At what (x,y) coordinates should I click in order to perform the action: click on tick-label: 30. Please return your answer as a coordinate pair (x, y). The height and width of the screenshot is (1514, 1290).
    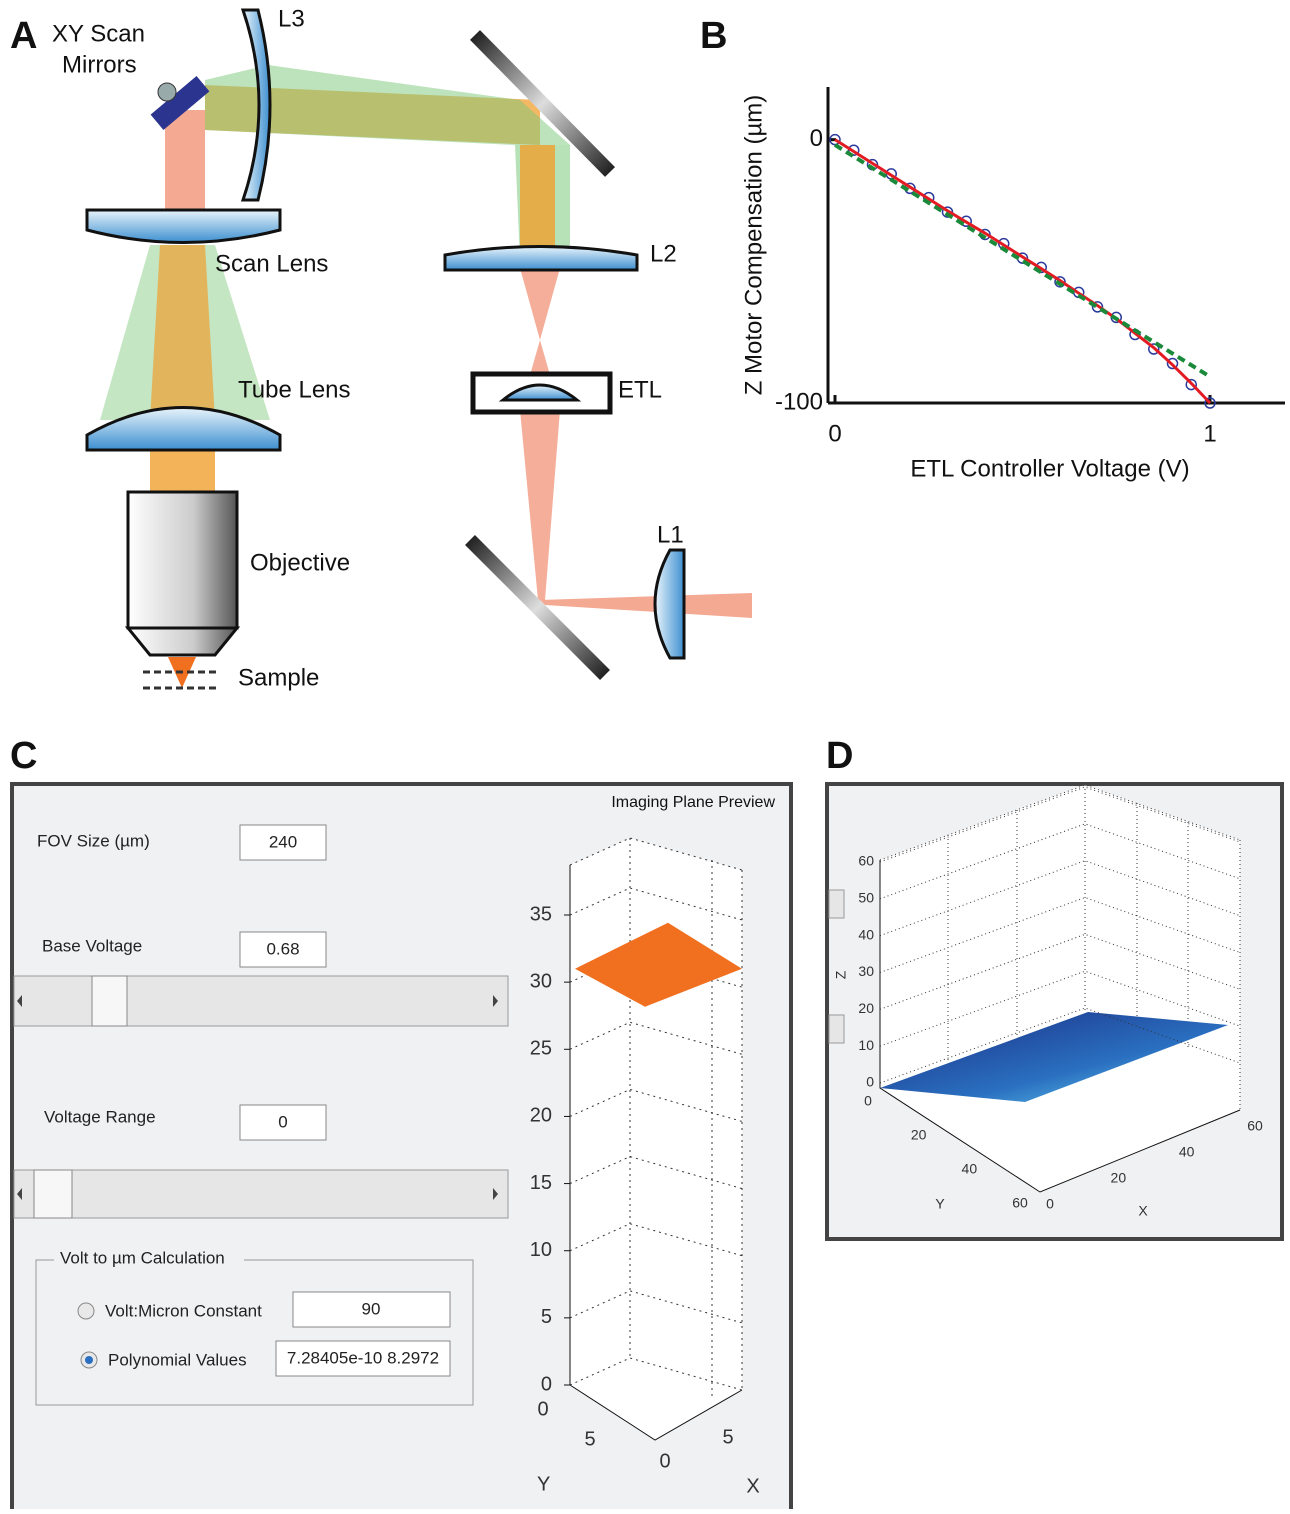
    Looking at the image, I should click on (866, 971).